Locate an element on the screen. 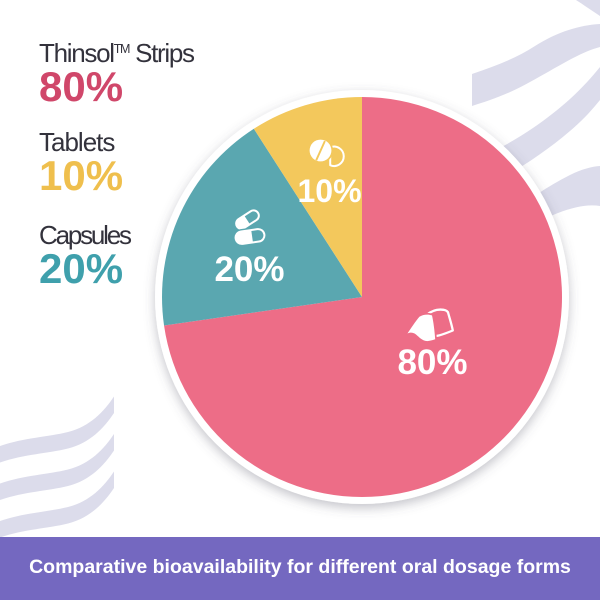  svg-text: ThinsolTM Strips is located at coordinates (117, 53).